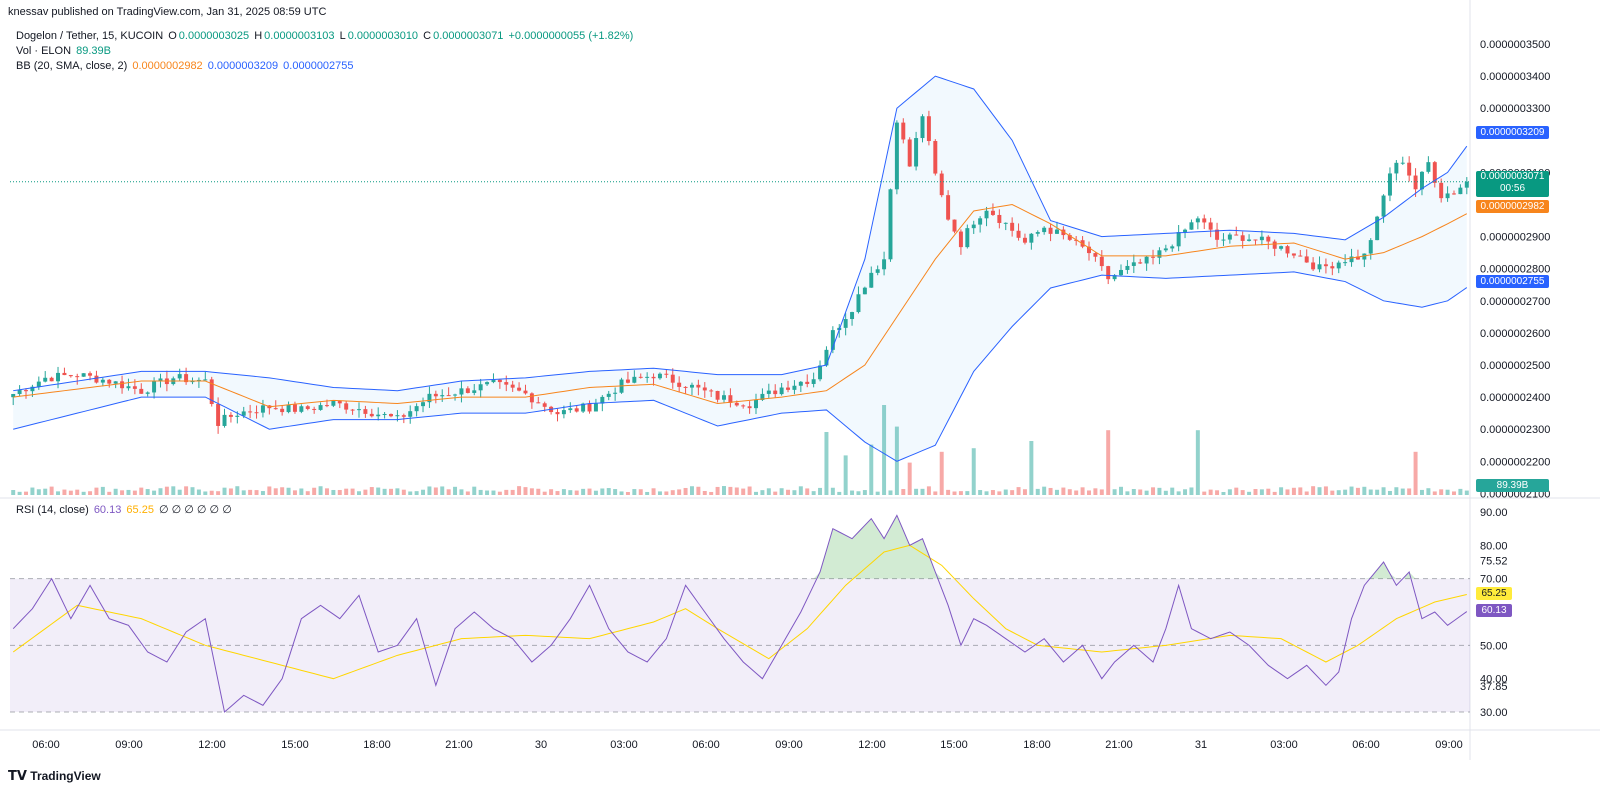  Describe the element at coordinates (1515, 430) in the screenshot. I see `price-tick-label: 0.0000002300` at that location.